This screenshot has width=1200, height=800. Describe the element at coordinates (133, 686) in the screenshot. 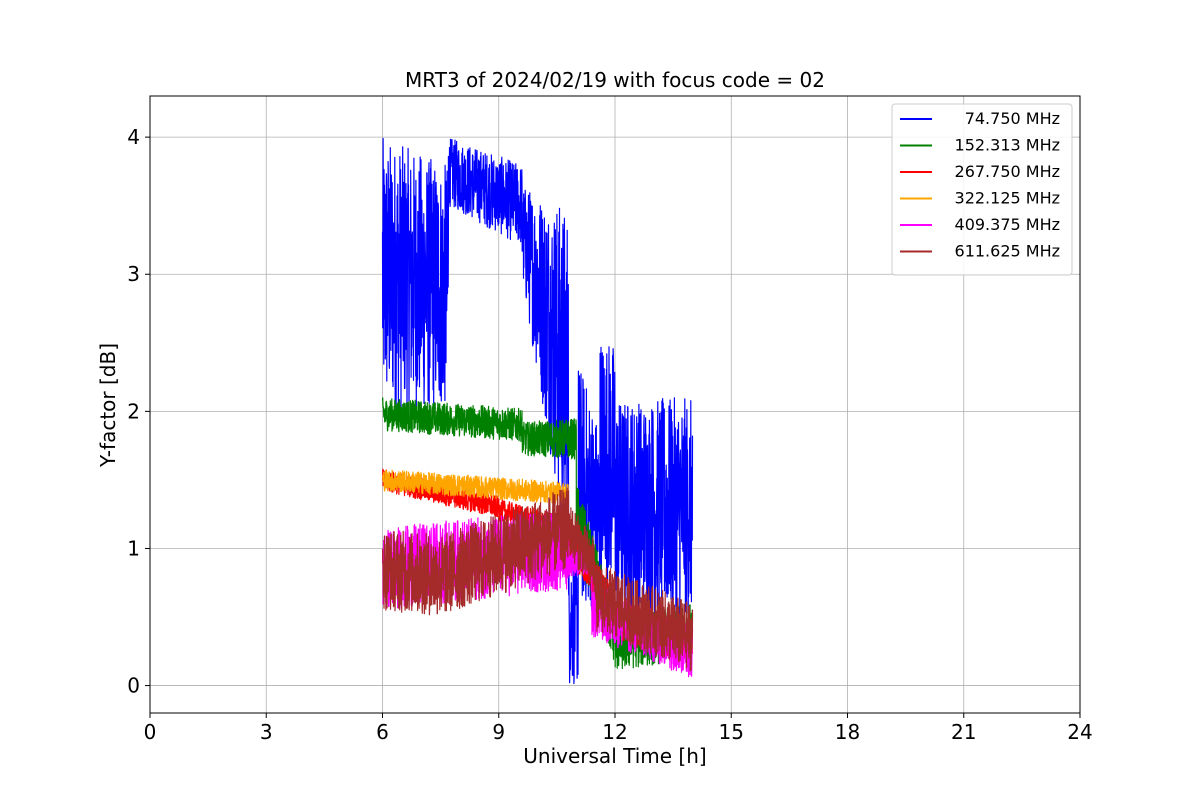

I see `y-tick-label: 0` at that location.